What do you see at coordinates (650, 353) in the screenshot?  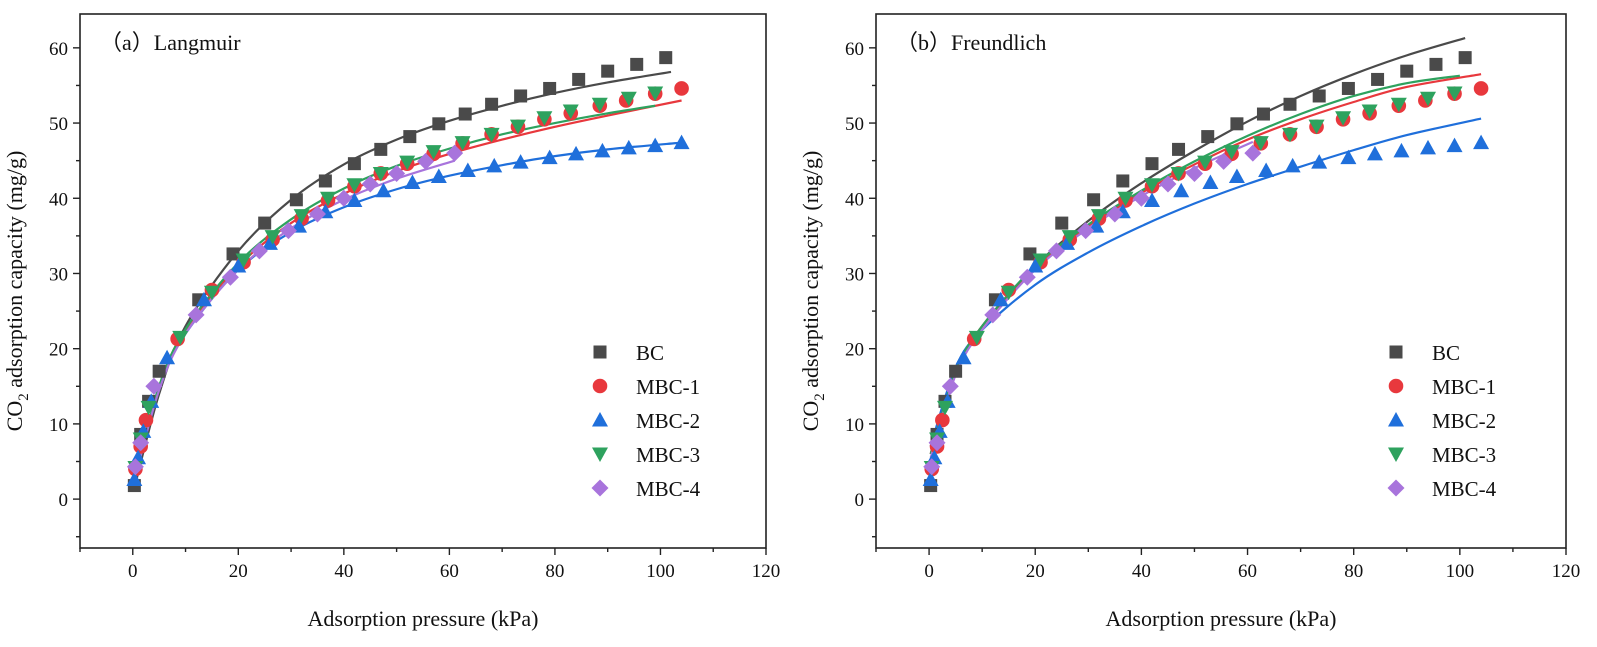 I see `legend-label: BC` at bounding box center [650, 353].